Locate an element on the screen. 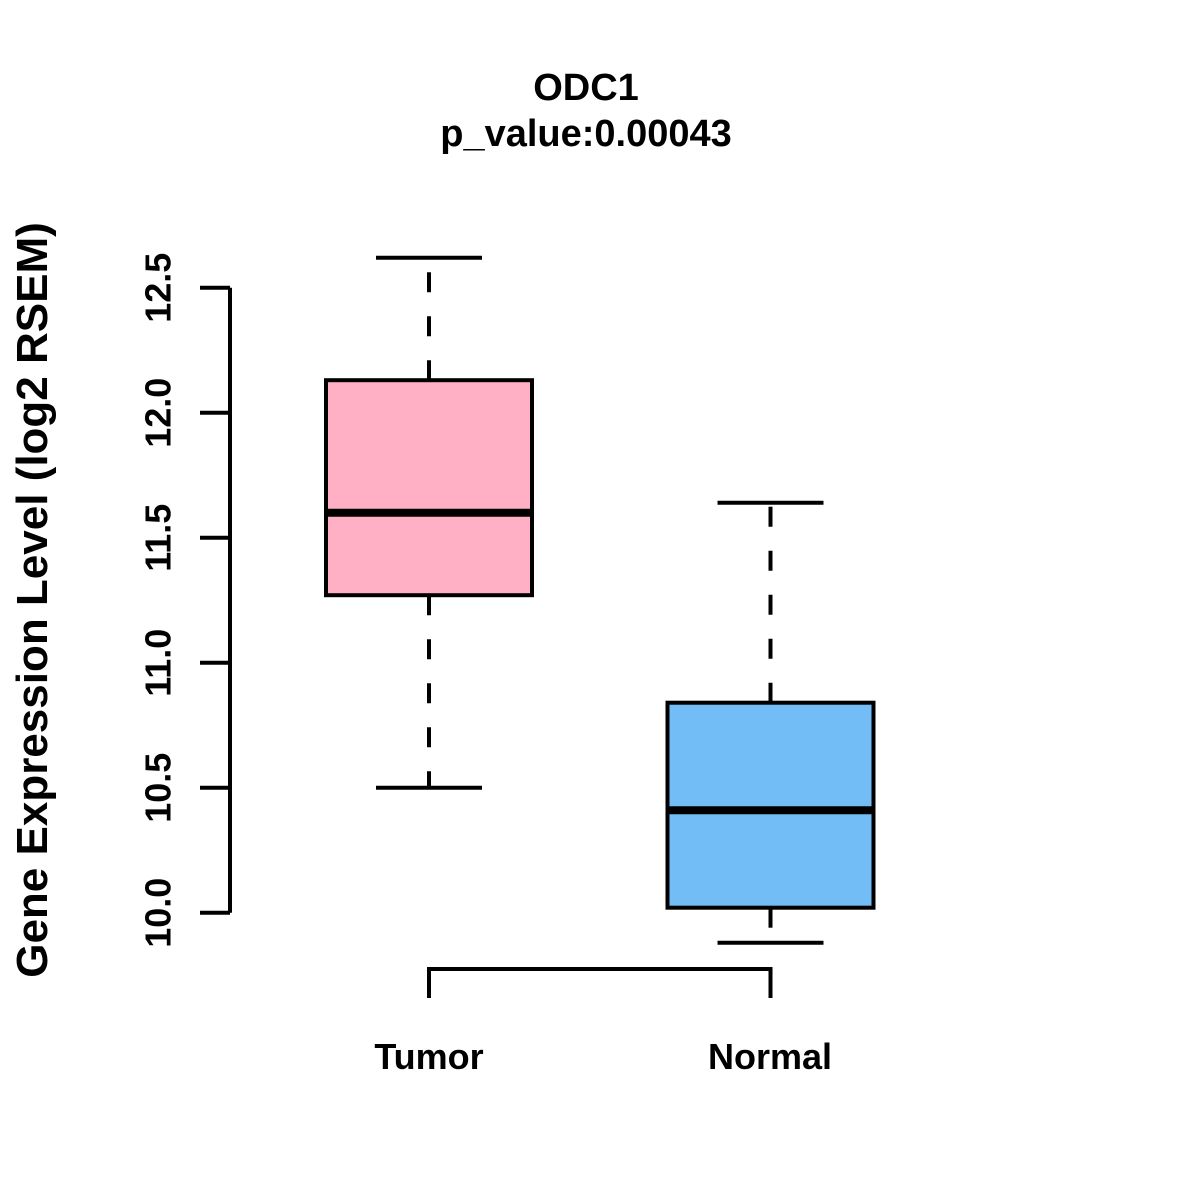 The height and width of the screenshot is (1200, 1200). x-axis-label-tumor: Tumor is located at coordinates (429, 1056).